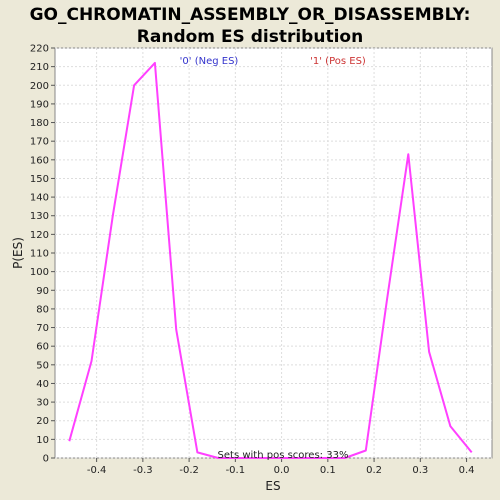  I want to click on y-tick-label: 70, so click(42, 328).